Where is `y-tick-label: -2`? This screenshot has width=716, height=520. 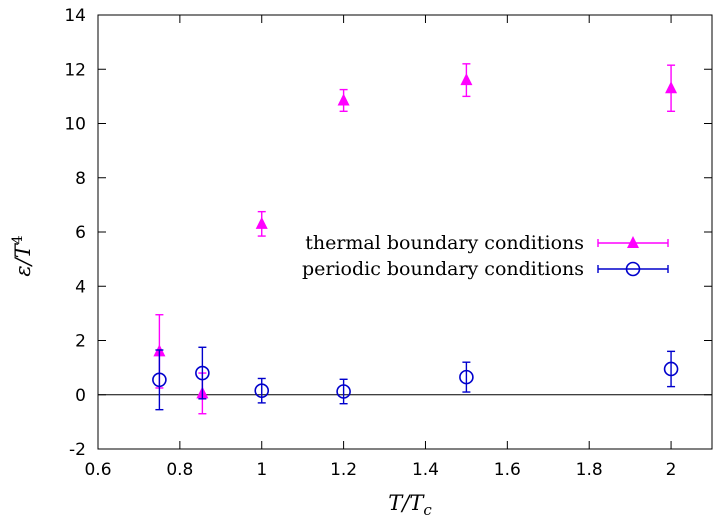 y-tick-label: -2 is located at coordinates (77, 450).